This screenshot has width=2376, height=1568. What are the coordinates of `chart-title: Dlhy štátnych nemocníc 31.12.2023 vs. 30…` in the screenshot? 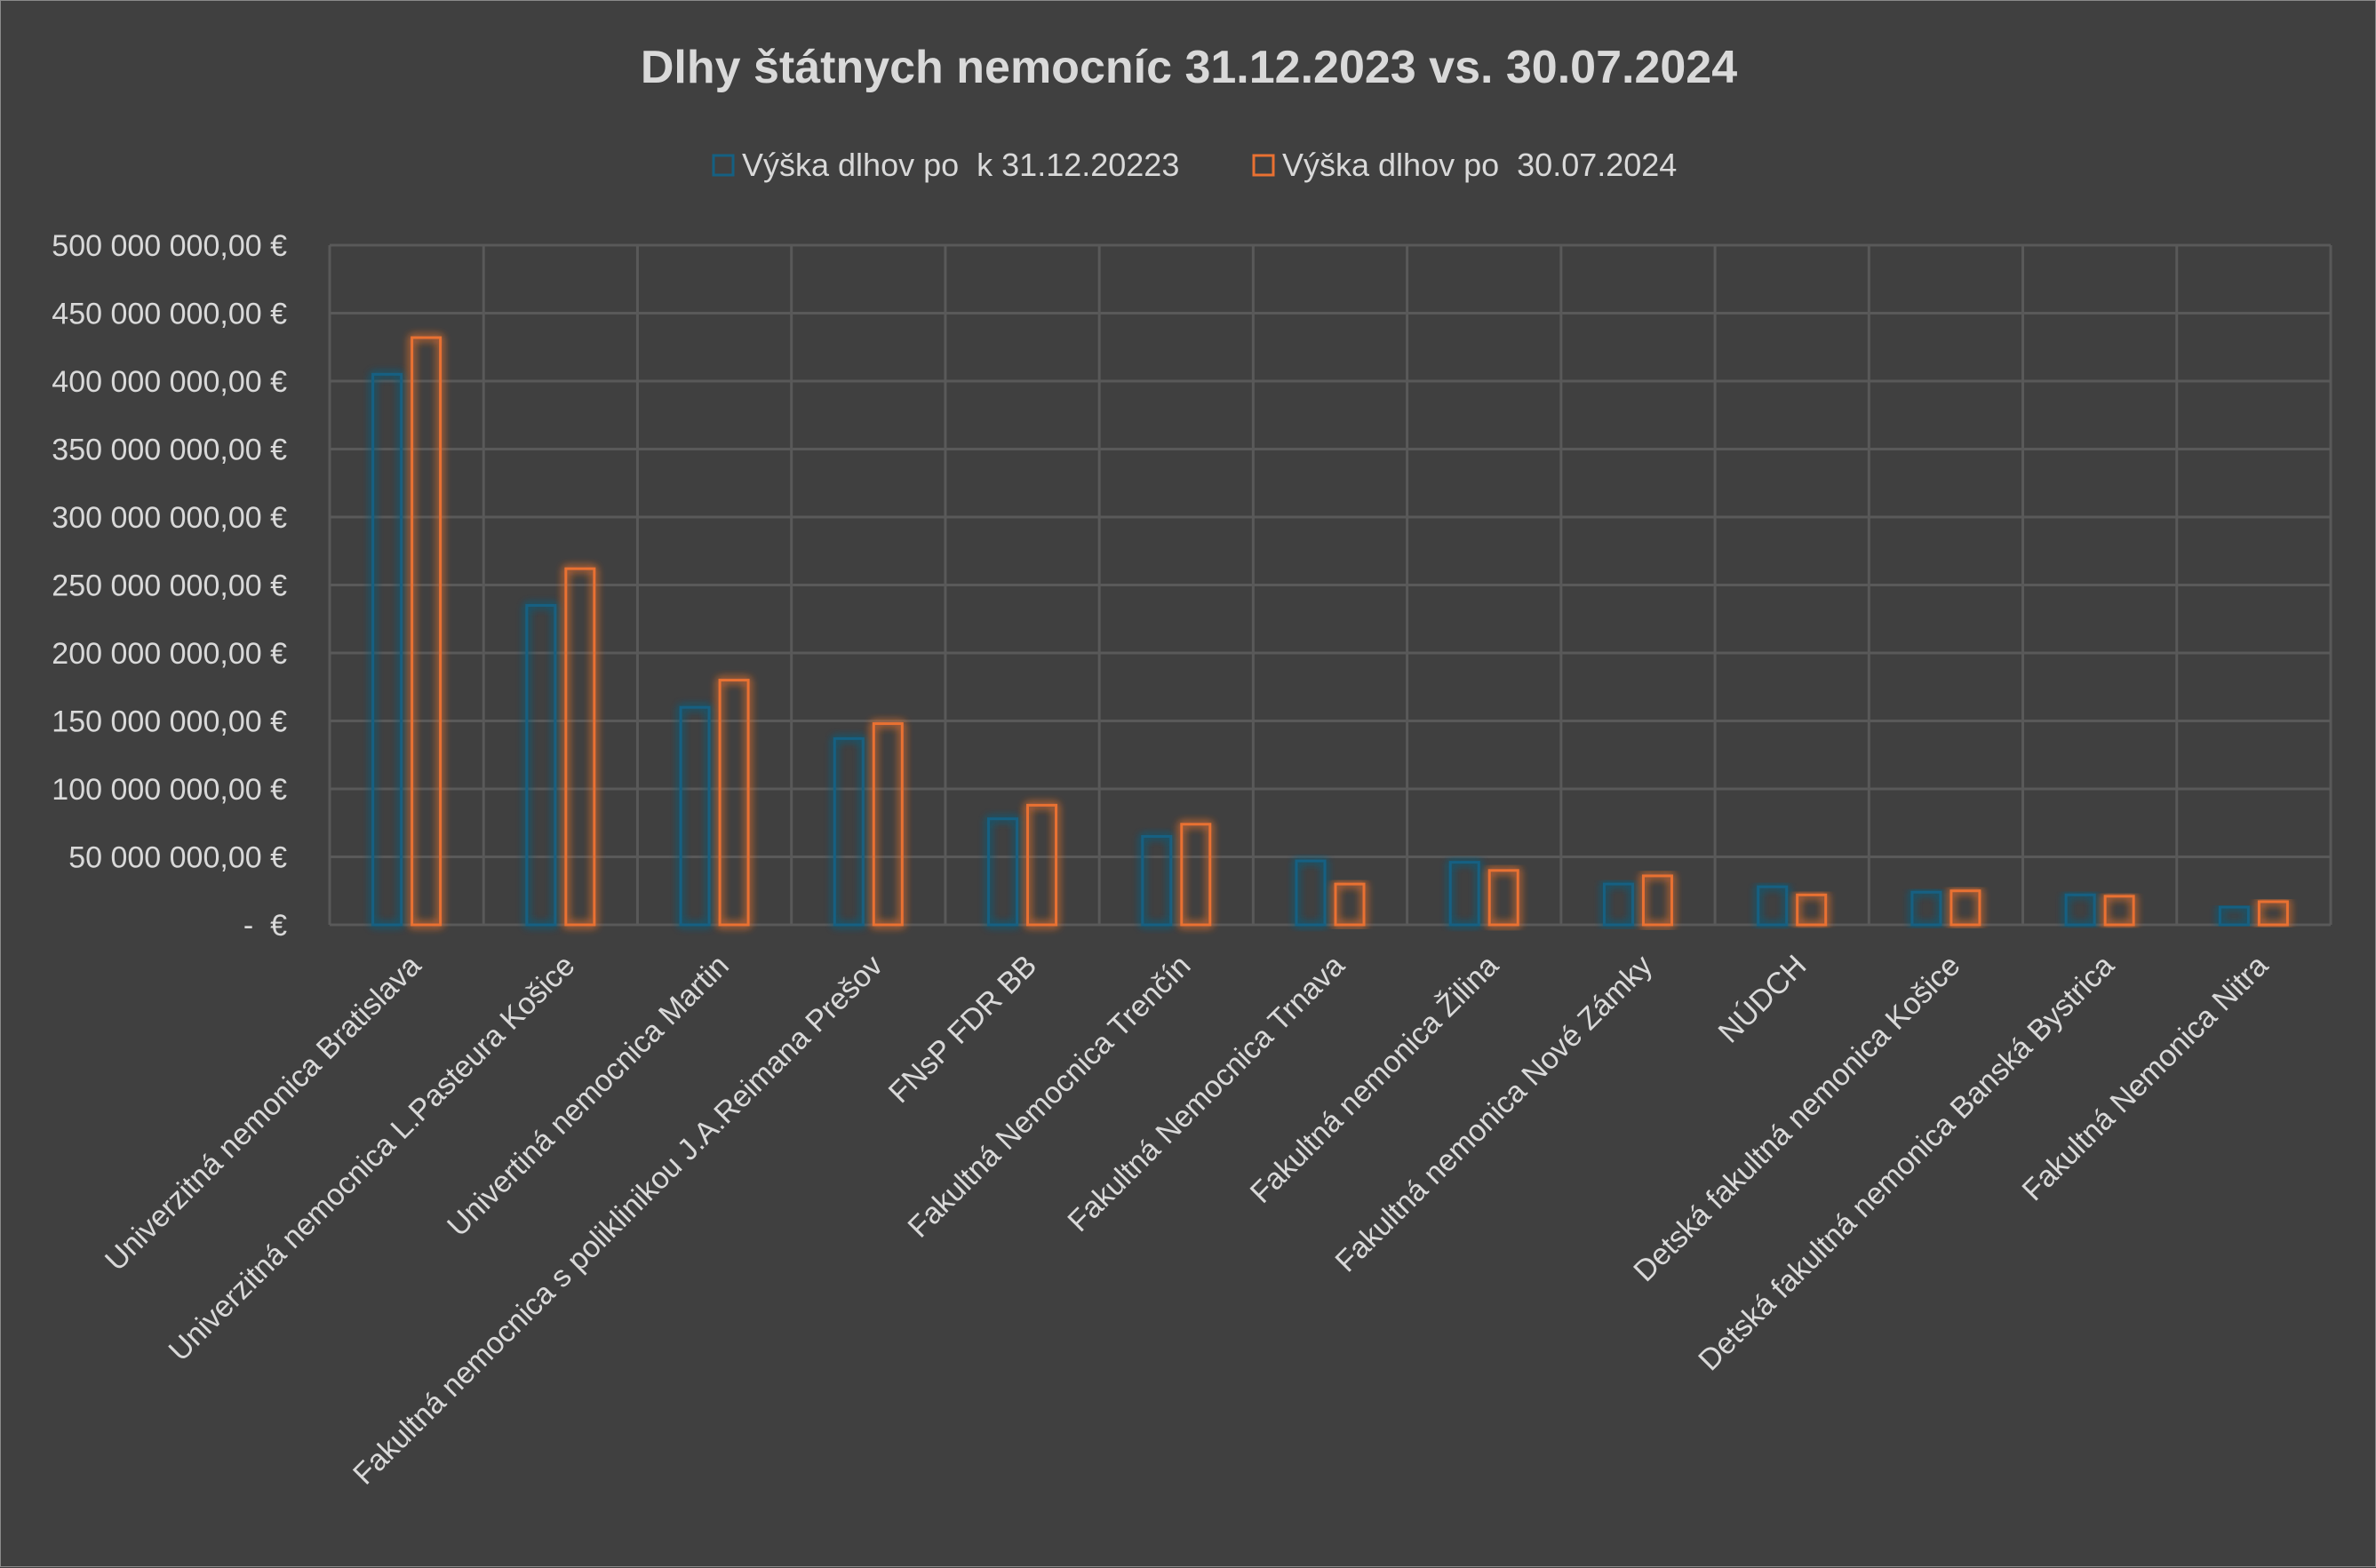 It's located at (1189, 67).